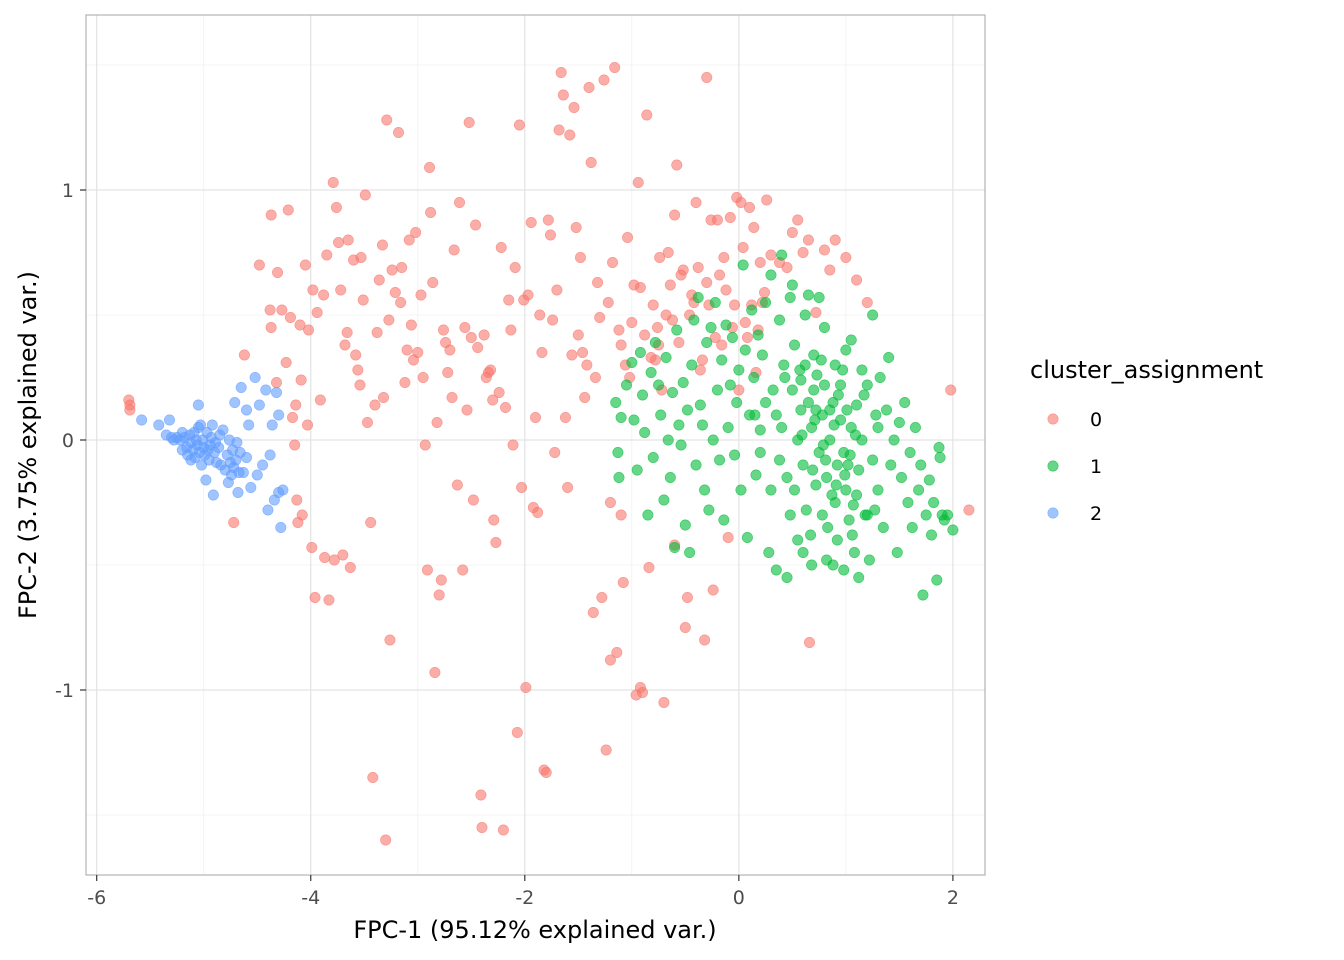 This screenshot has height=960, width=1344. I want to click on x-tick-label: -6, so click(96, 898).